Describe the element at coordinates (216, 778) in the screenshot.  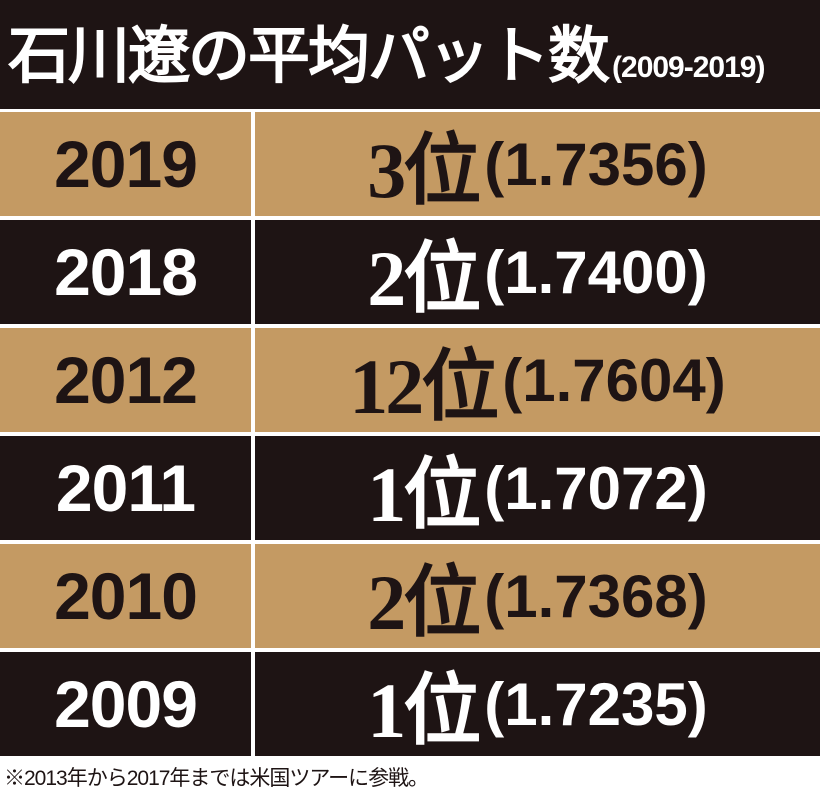
I see `footnote: ※2013年から2017年までは米国ツアーに参戦。` at that location.